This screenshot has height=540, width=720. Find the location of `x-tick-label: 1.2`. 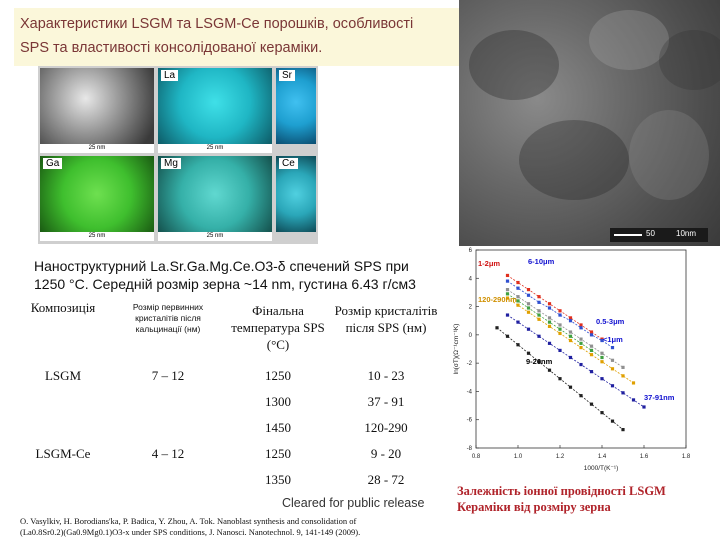

x-tick-label: 1.2 is located at coordinates (560, 457).